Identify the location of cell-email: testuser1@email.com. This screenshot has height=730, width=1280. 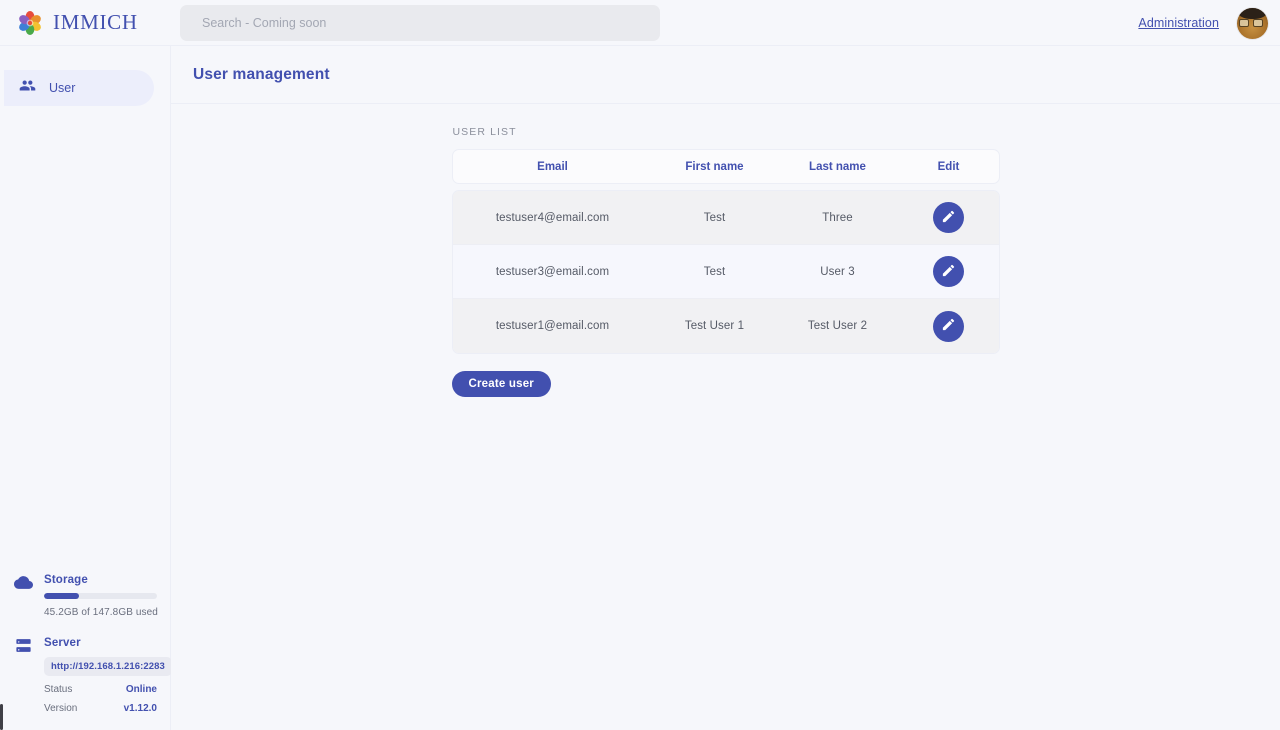
(552, 326).